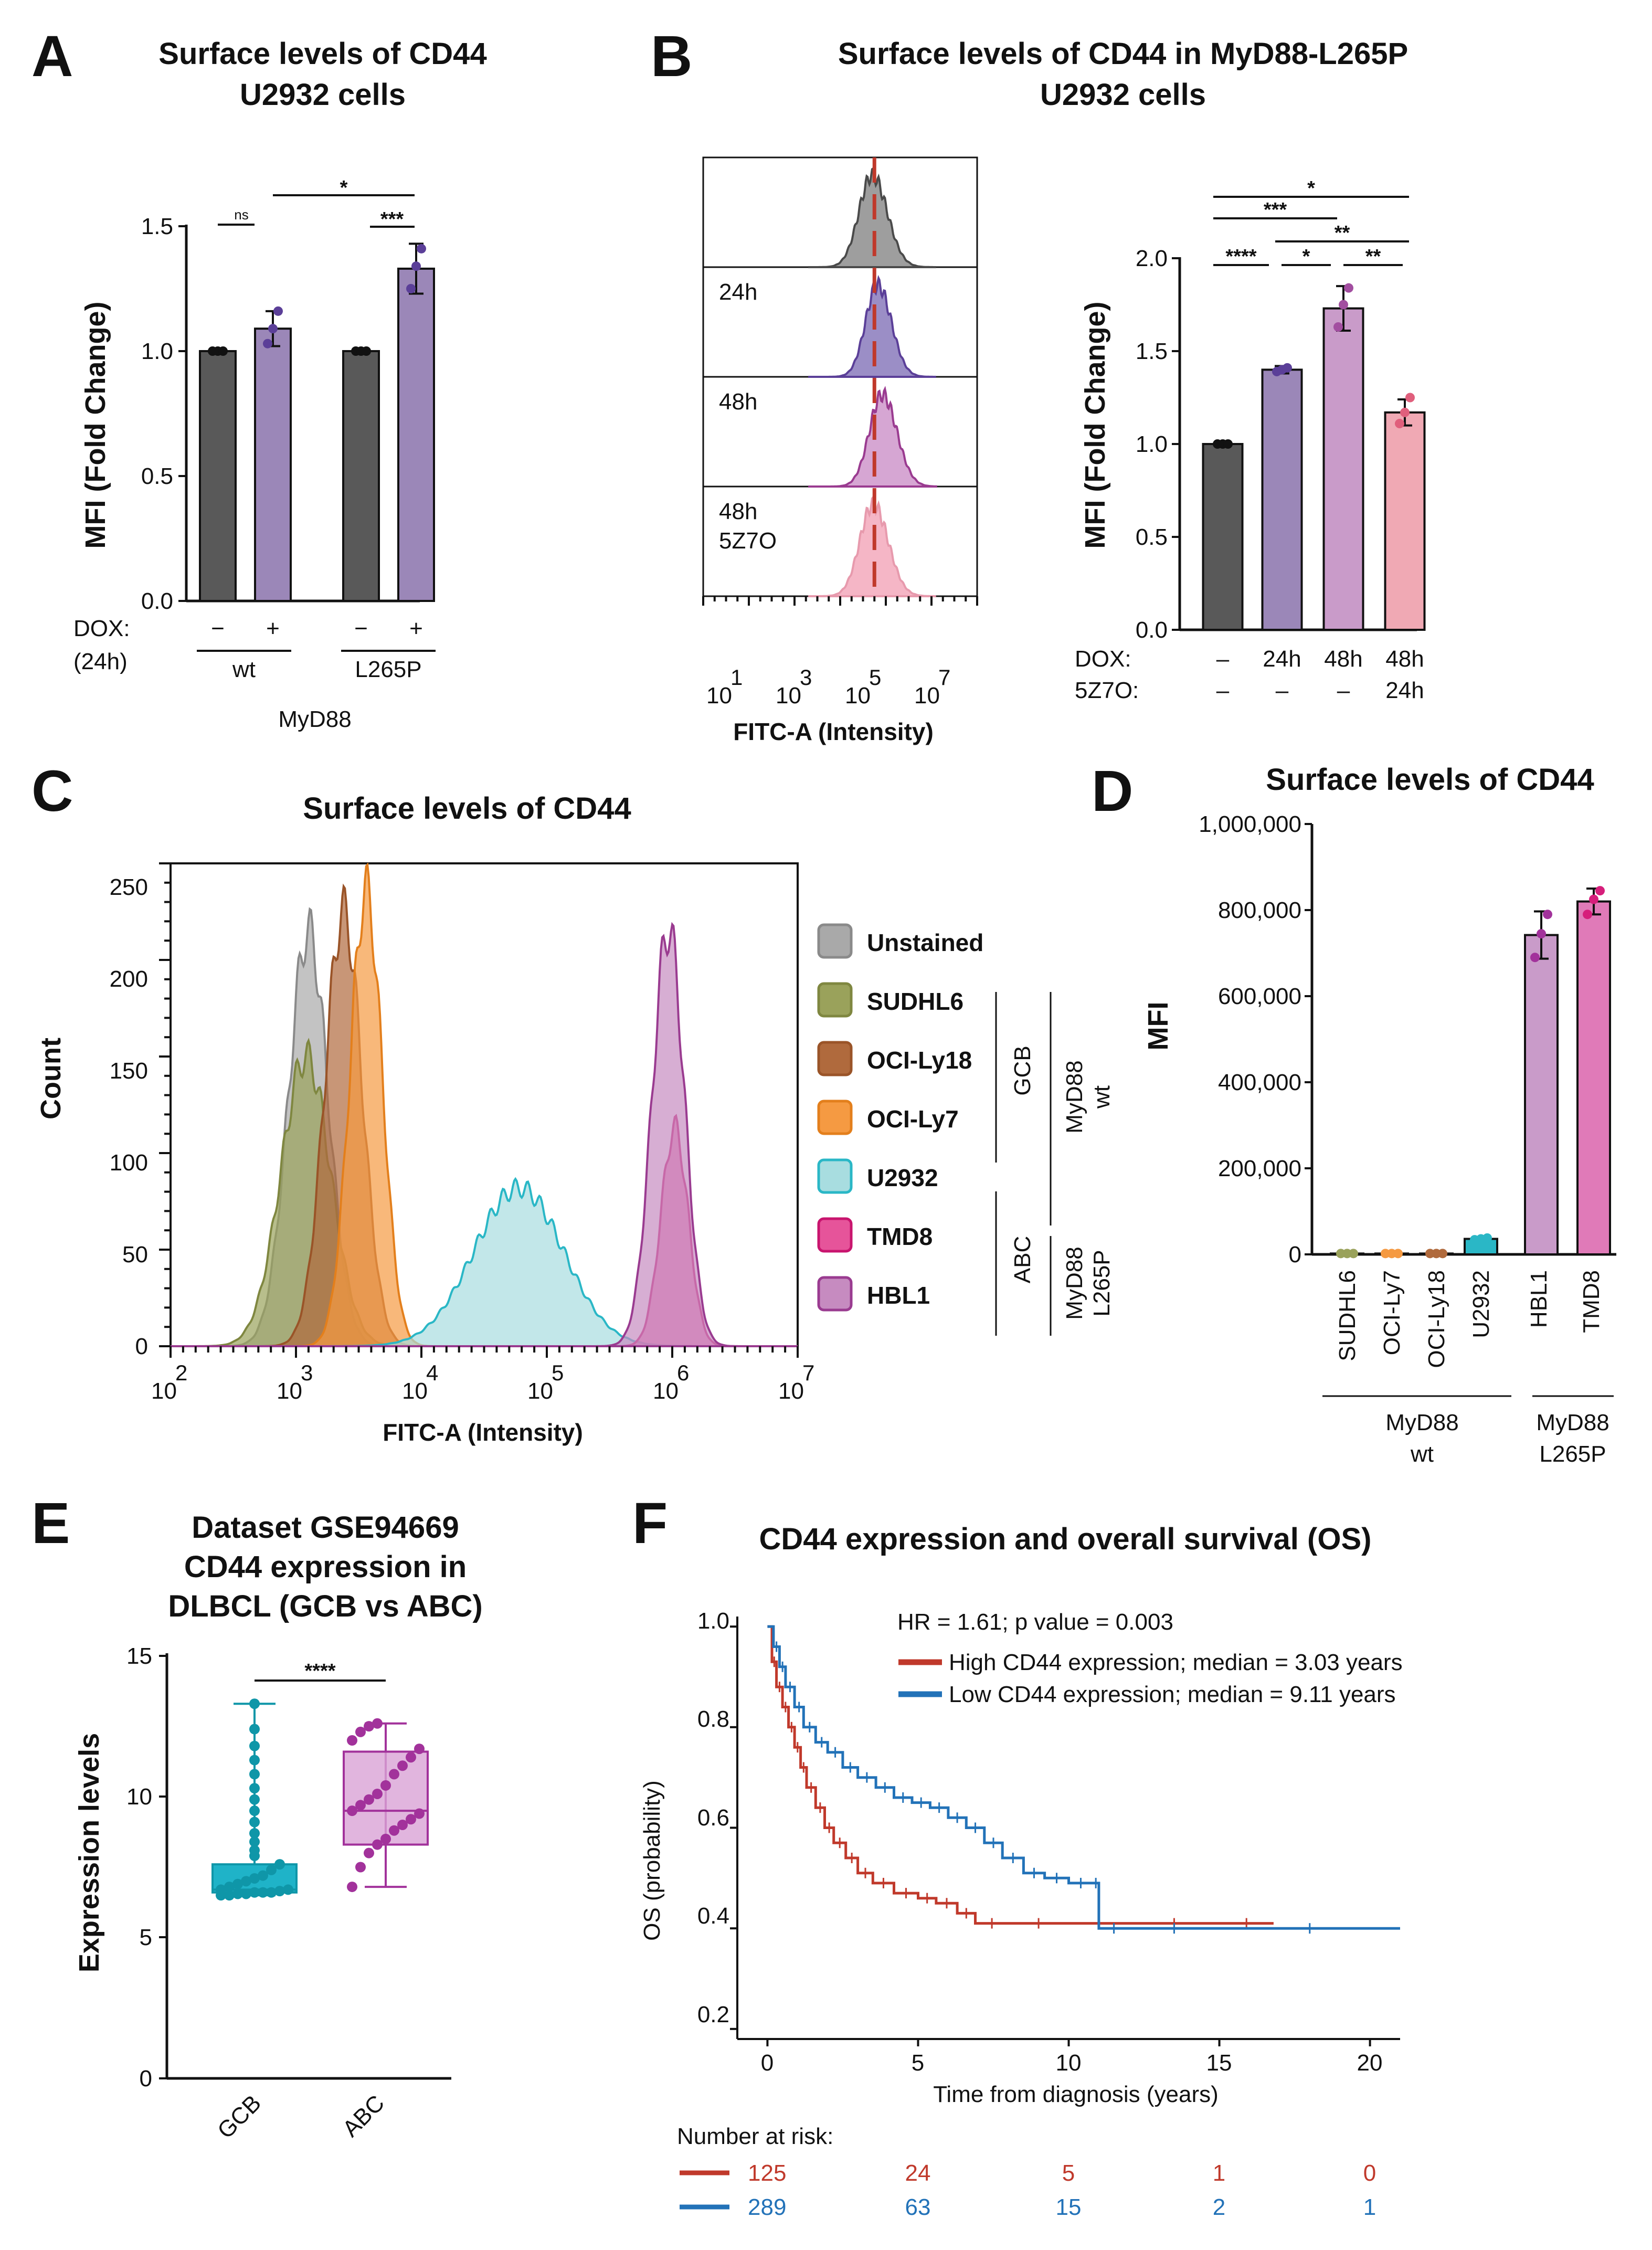  I want to click on panel-c-xtick-exp: 7, so click(808, 1372).